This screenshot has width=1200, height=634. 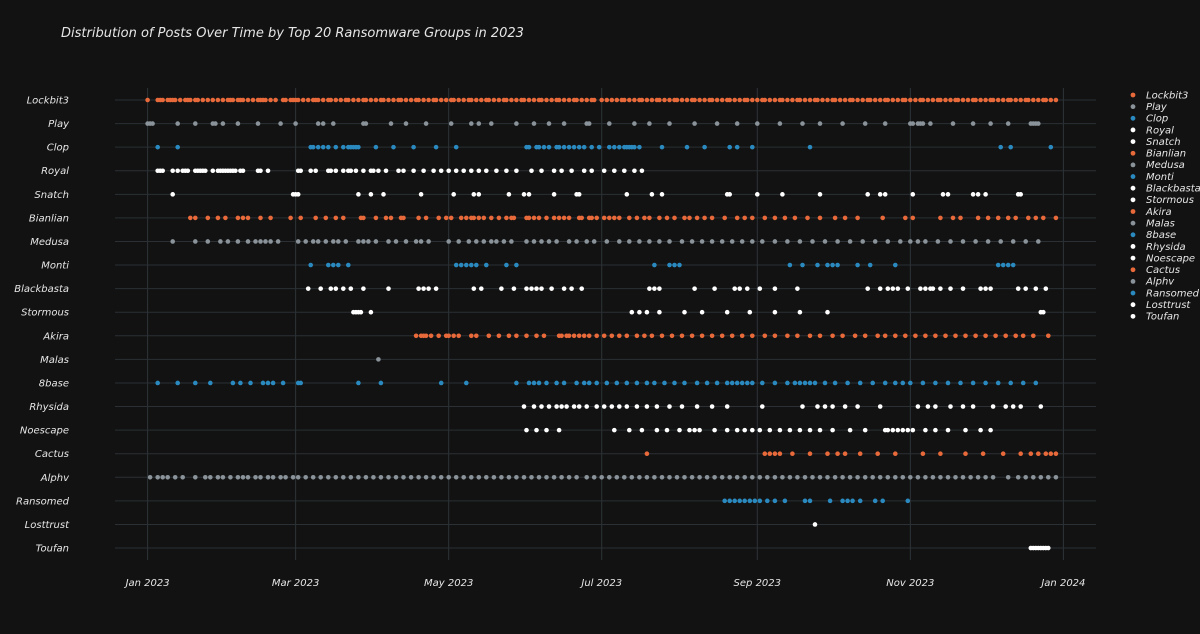 I want to click on y-tick-label: Monti, so click(x=55, y=266).